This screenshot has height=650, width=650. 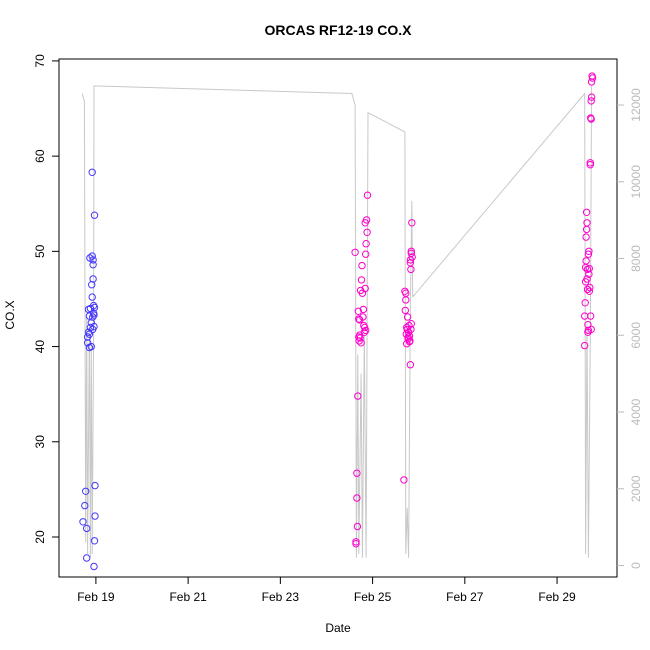 I want to click on y-tick-label: 50, so click(x=40, y=251).